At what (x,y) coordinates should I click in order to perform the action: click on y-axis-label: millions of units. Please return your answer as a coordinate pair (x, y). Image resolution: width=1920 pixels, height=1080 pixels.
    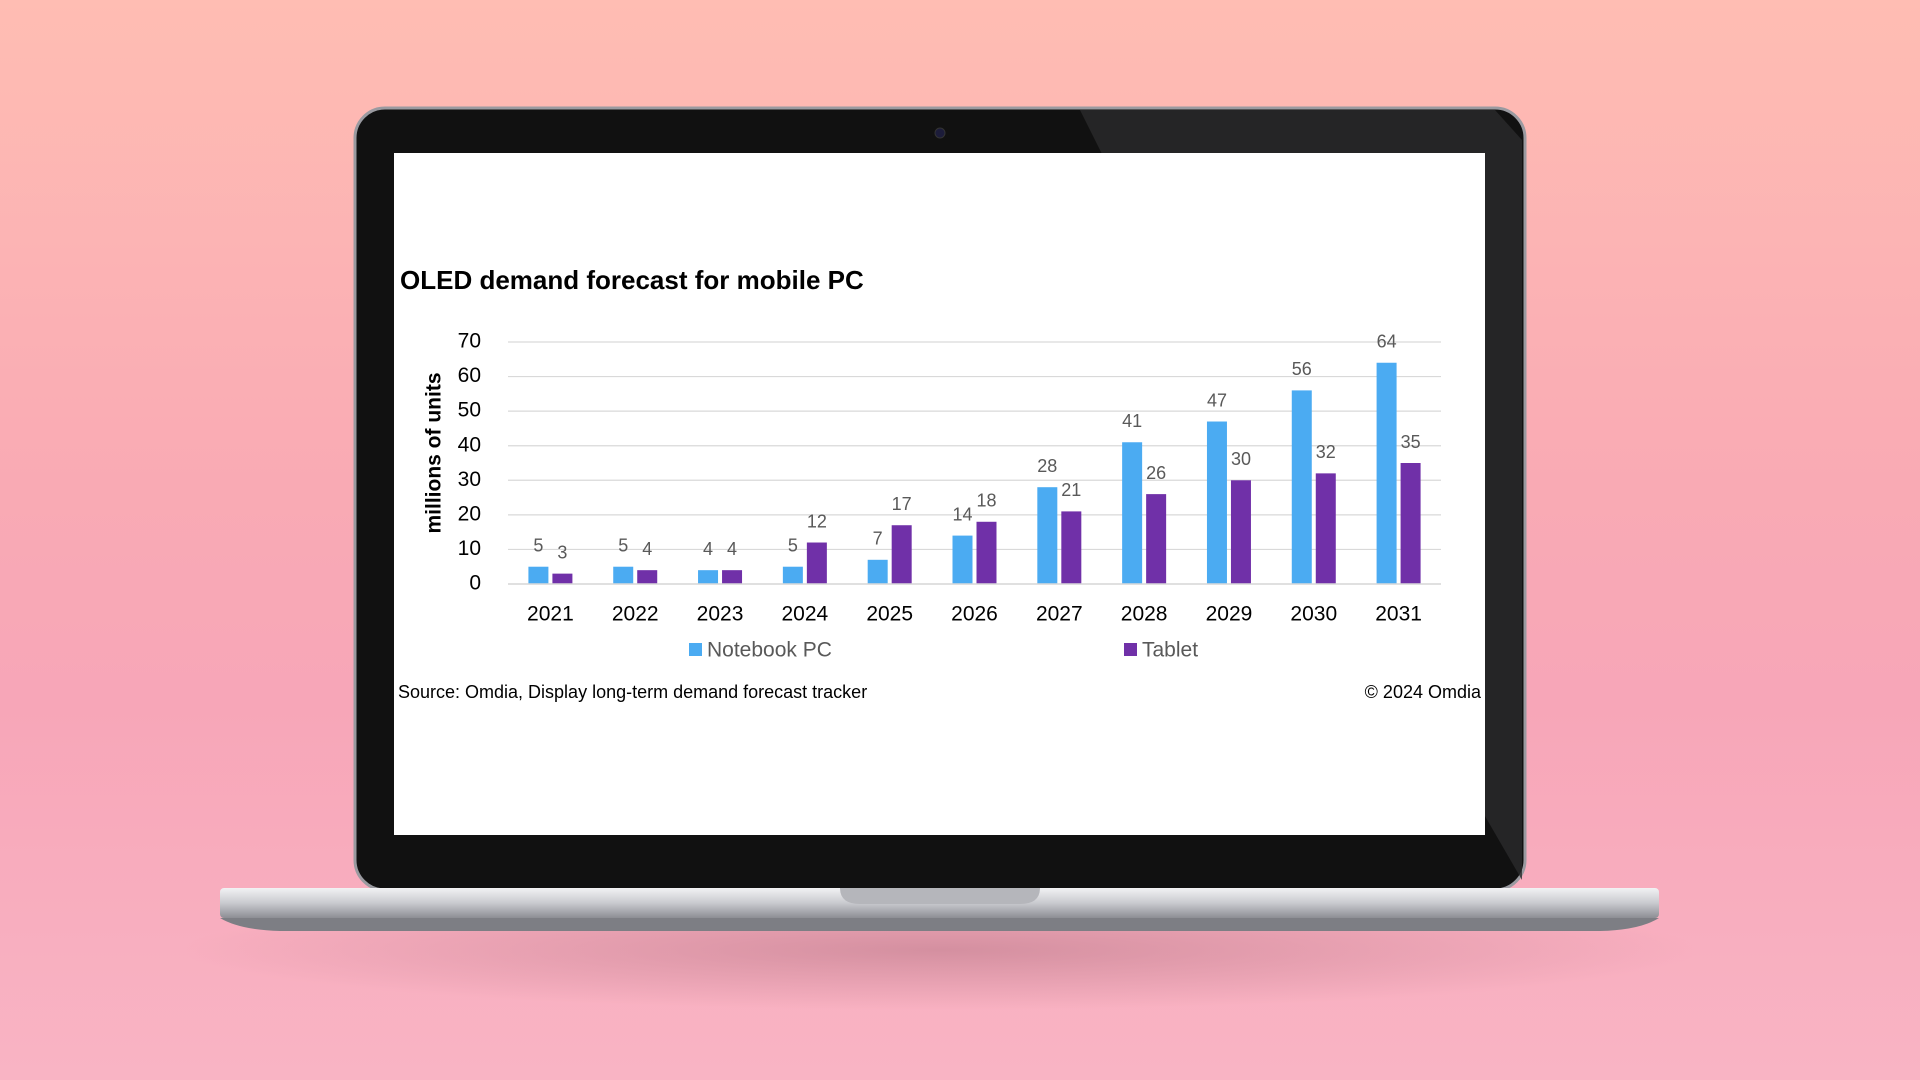
    Looking at the image, I should click on (434, 453).